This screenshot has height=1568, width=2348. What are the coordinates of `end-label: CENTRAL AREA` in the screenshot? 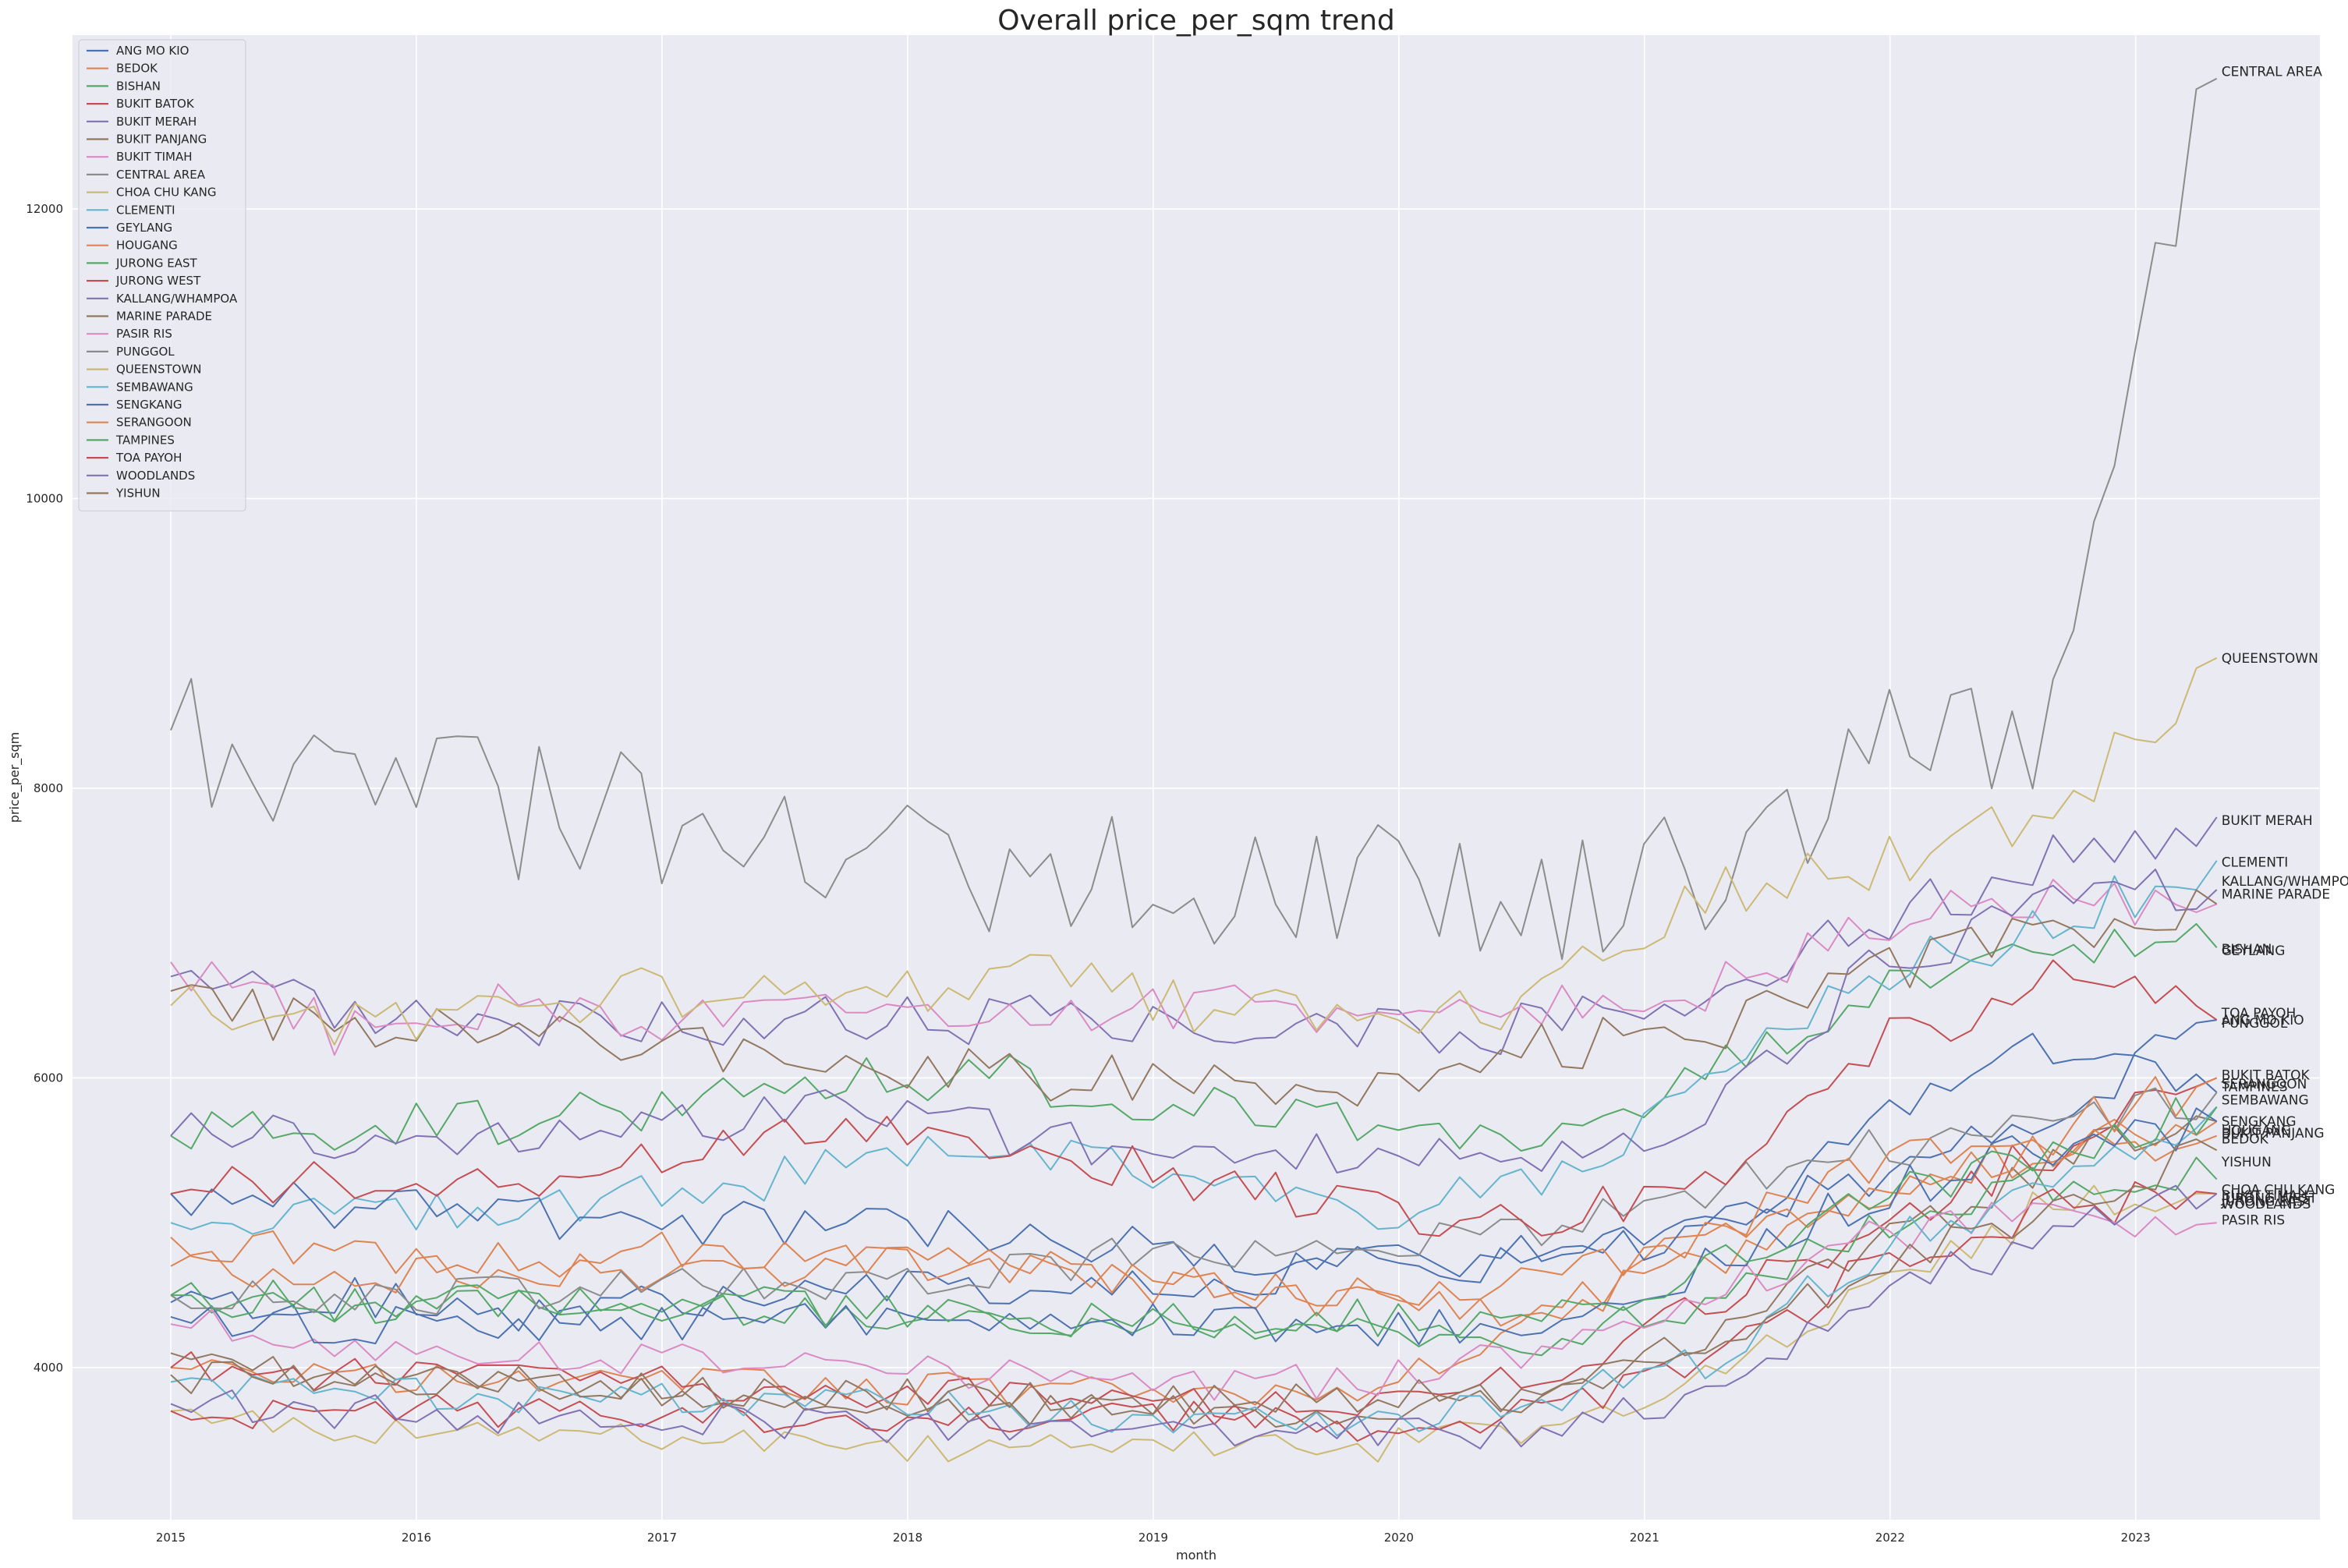 It's located at (2272, 72).